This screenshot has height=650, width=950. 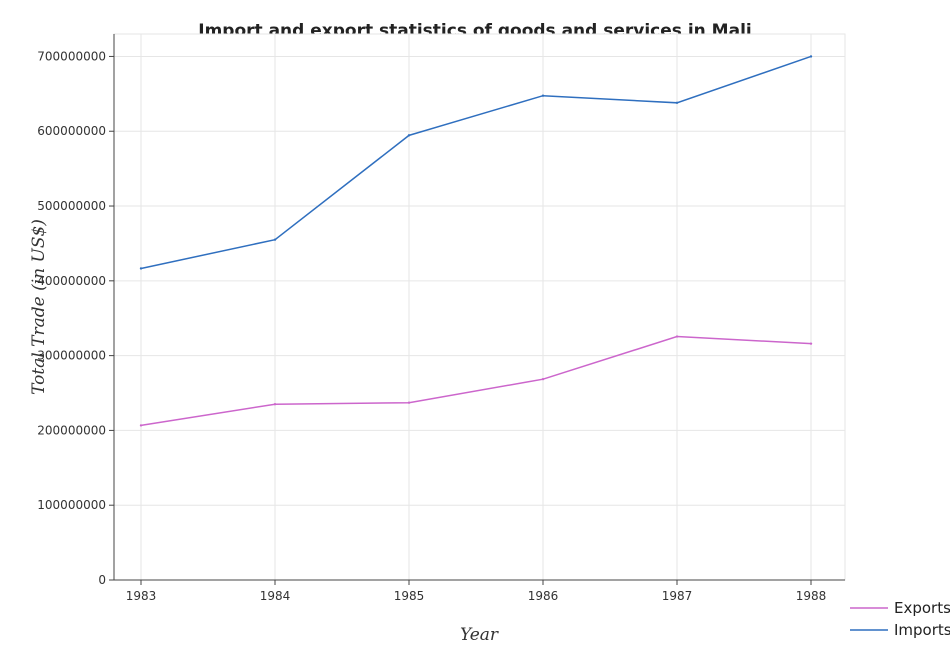 I want to click on x-axis-label: Year, so click(x=479, y=635).